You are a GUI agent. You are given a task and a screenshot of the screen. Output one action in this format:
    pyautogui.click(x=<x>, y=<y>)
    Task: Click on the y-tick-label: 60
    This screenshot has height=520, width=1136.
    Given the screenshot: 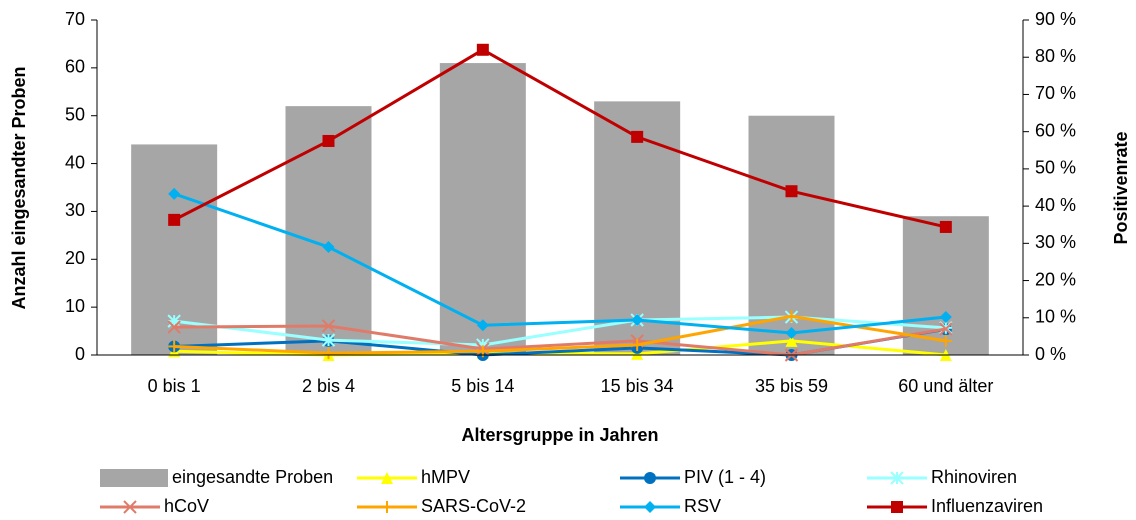 What is the action you would take?
    pyautogui.click(x=75, y=67)
    